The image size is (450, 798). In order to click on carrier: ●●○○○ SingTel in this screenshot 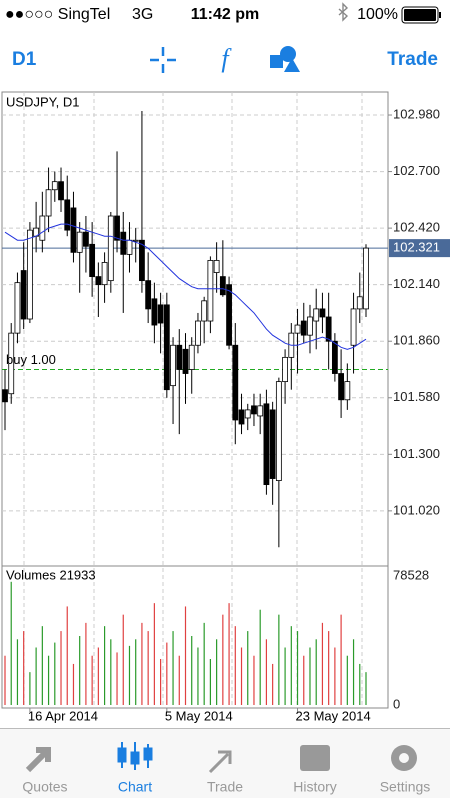, I will do `click(57, 14)`.